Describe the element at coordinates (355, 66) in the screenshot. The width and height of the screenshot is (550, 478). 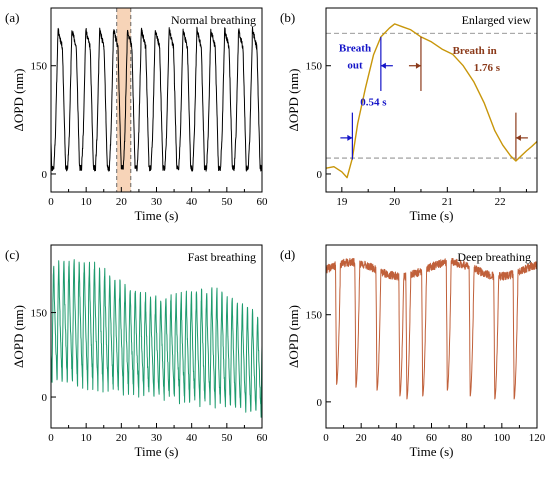
I see `annotation-1: out` at that location.